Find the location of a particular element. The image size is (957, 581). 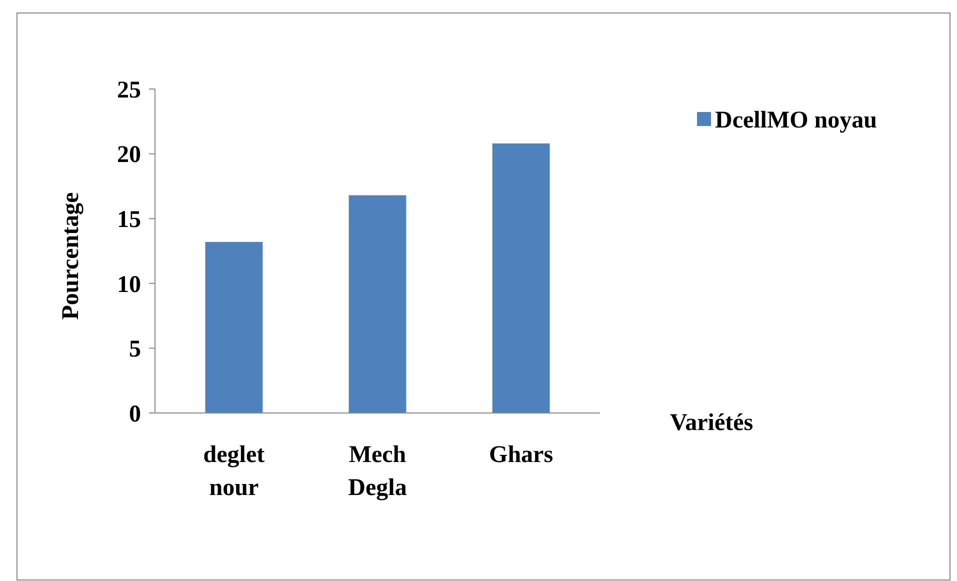

y-tick-label: 15 is located at coordinates (129, 220).